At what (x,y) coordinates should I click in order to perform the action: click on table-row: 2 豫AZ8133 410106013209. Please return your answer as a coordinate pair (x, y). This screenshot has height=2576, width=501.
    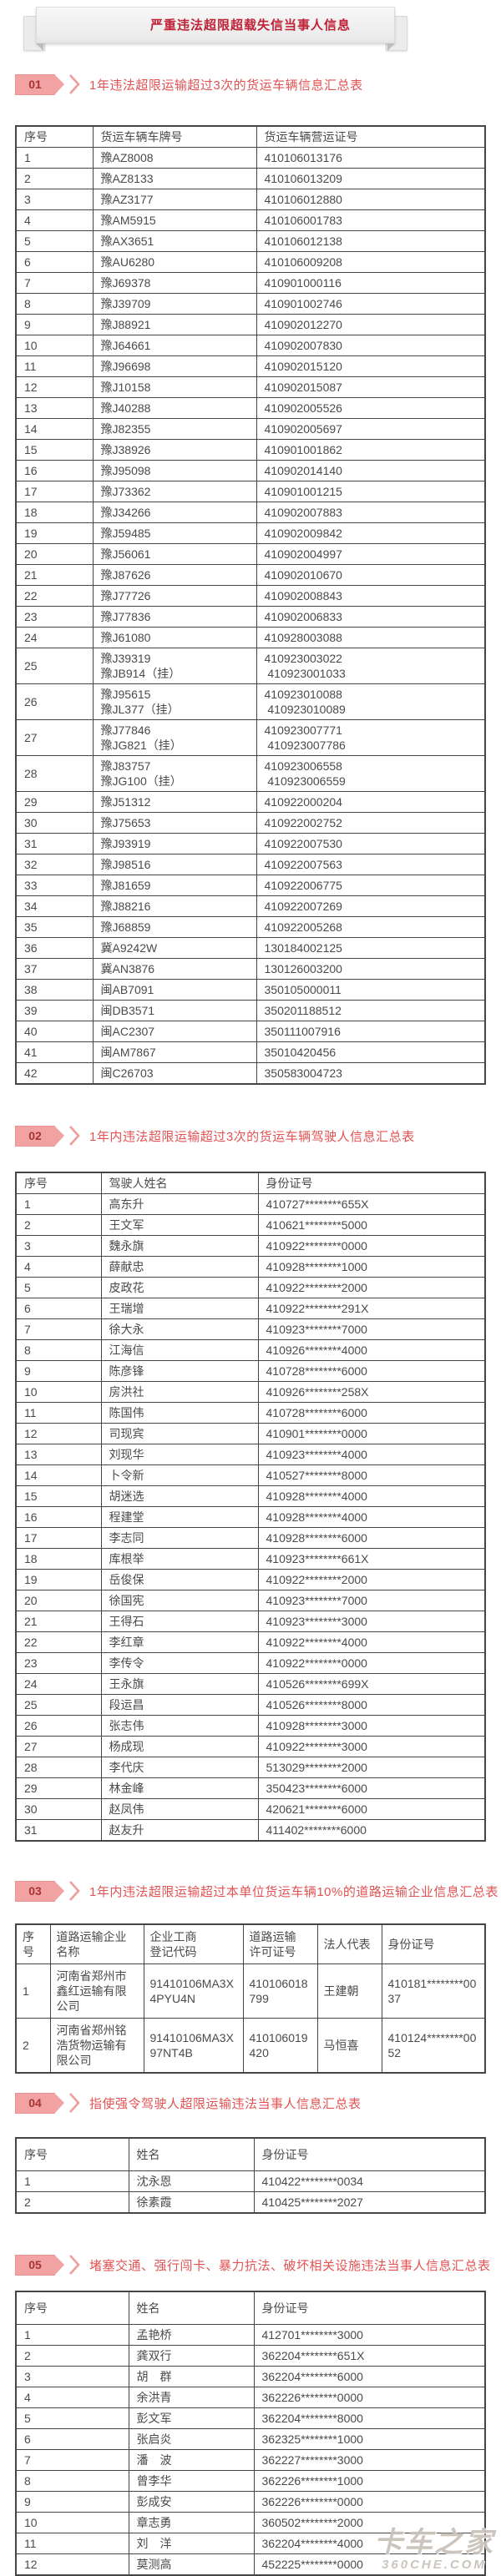
    Looking at the image, I should click on (250, 178).